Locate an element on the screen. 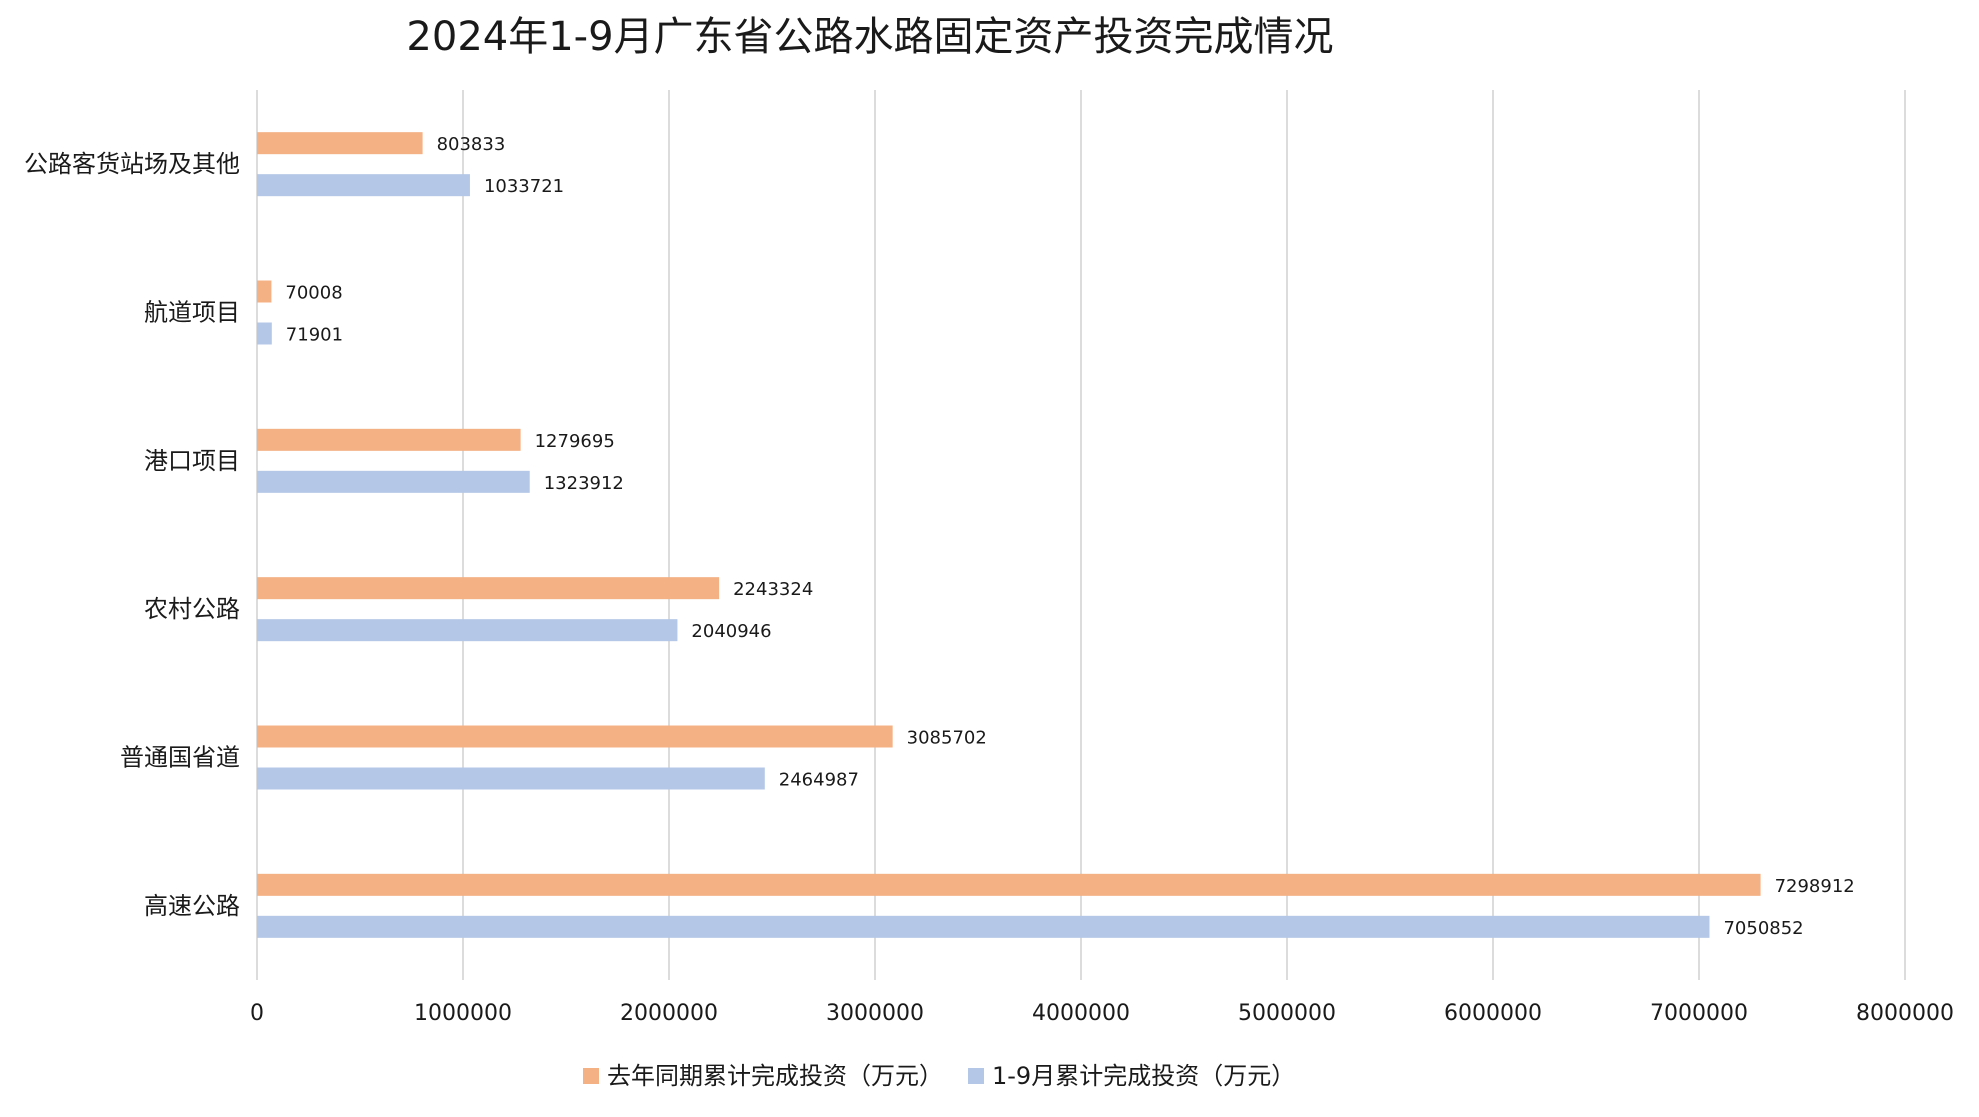  x-tick-label: 5000000 is located at coordinates (1287, 1013).